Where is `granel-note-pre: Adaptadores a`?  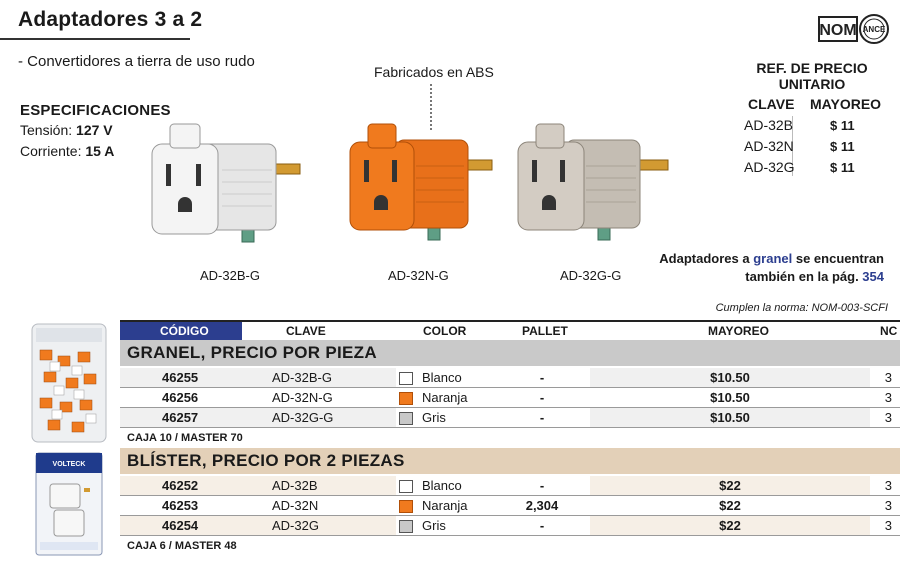
granel-note-pre: Adaptadores a is located at coordinates (706, 258).